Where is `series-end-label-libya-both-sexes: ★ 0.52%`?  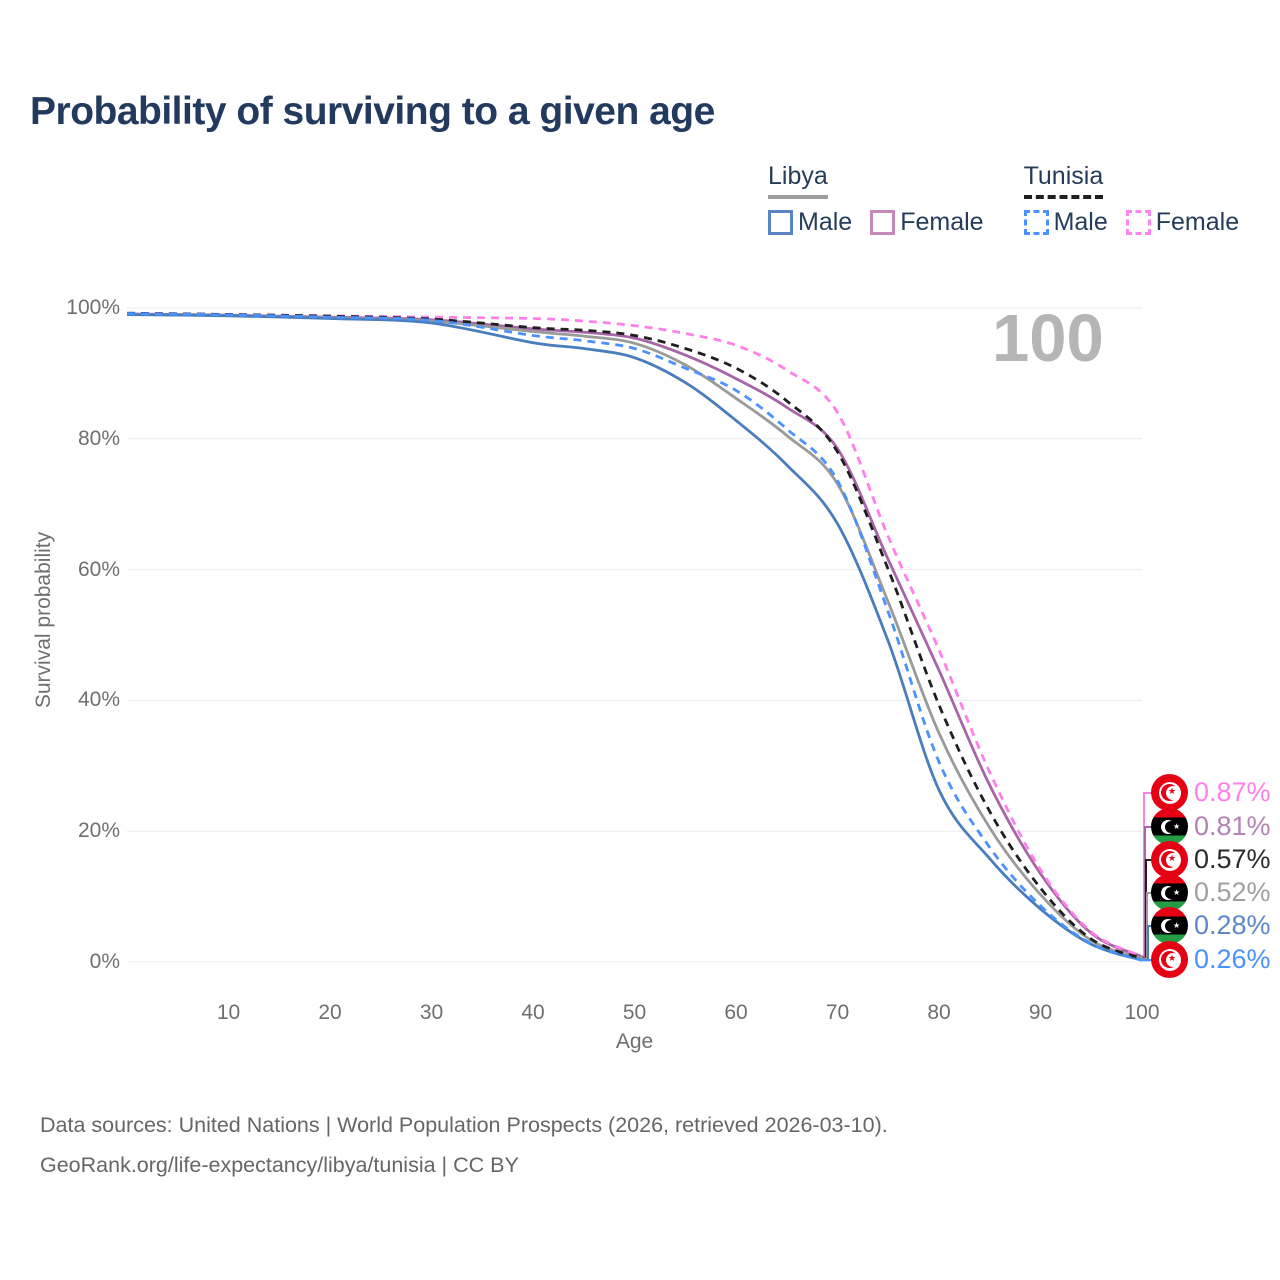
series-end-label-libya-both-sexes: ★ 0.52% is located at coordinates (1211, 892).